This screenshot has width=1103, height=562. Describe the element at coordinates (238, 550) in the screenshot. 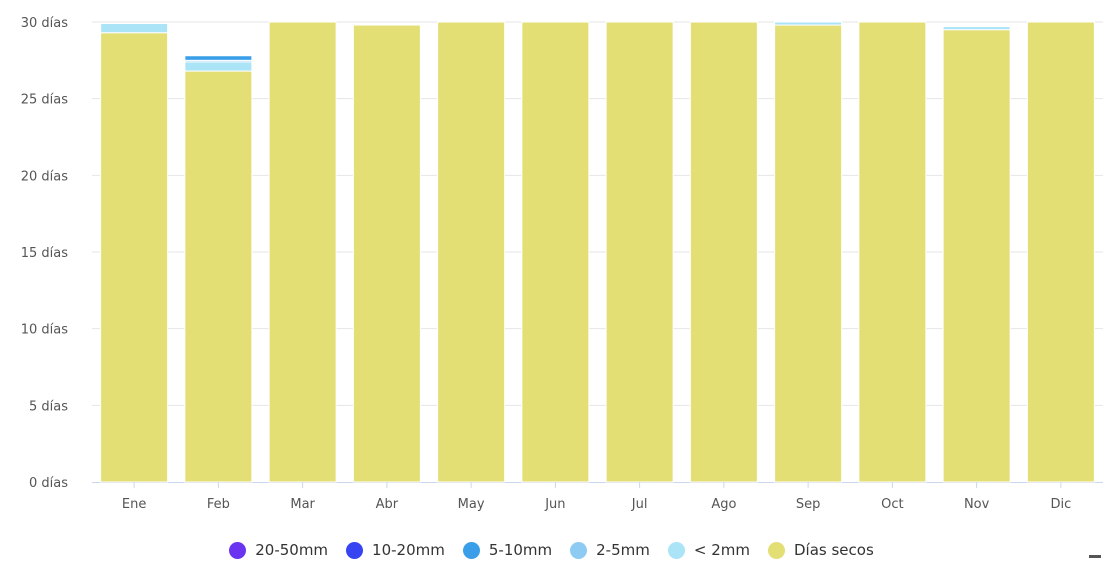

I see `legend-swatch-20-50mm` at that location.